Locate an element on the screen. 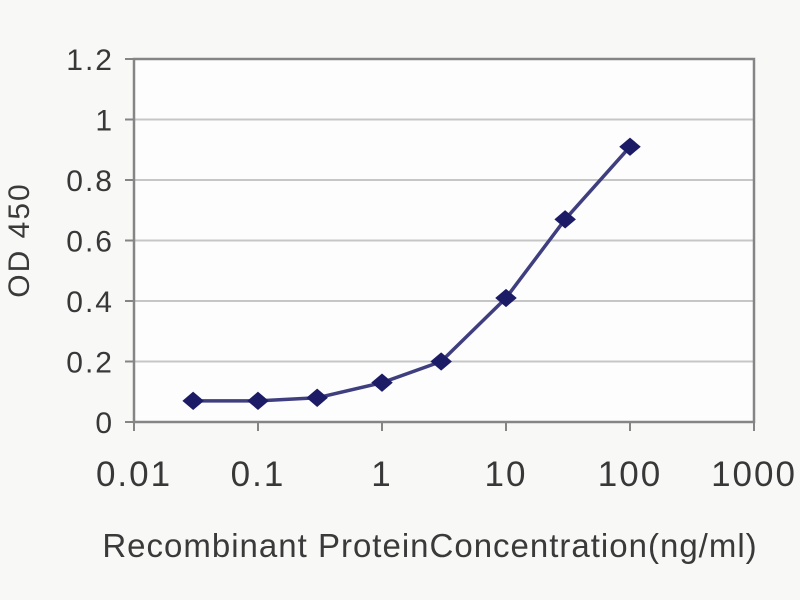  y-tick-label: 1.2 is located at coordinates (90, 60).